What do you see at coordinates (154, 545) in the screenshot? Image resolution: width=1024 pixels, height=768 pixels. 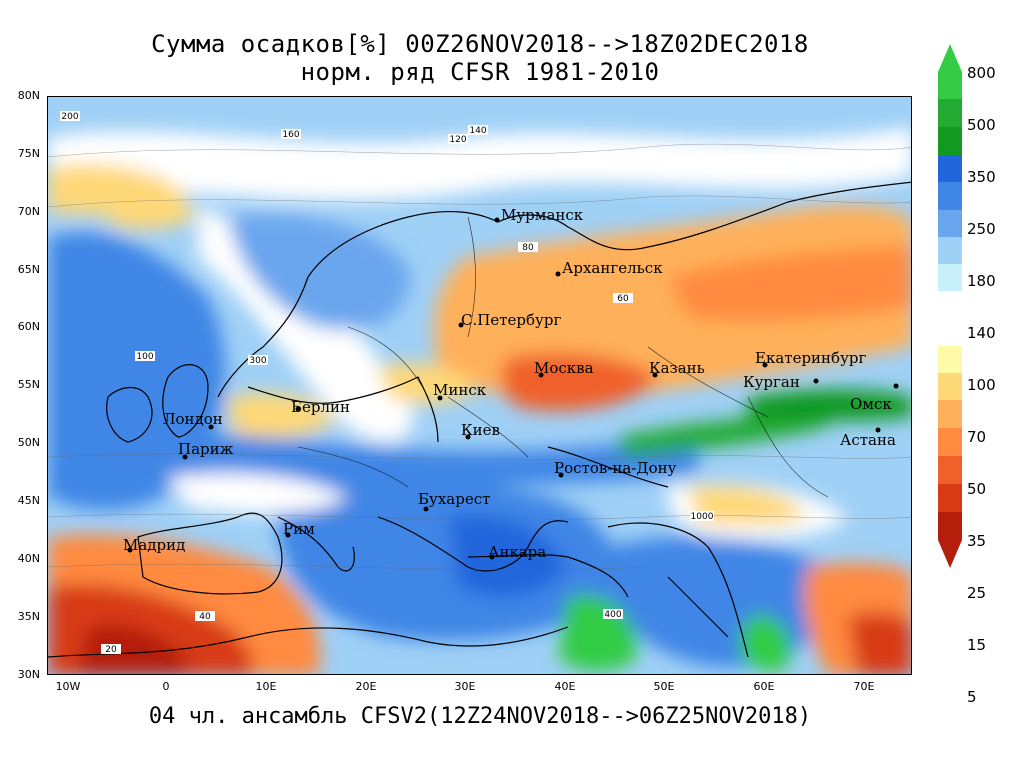 I see `city-label-madrid: Мадрид` at bounding box center [154, 545].